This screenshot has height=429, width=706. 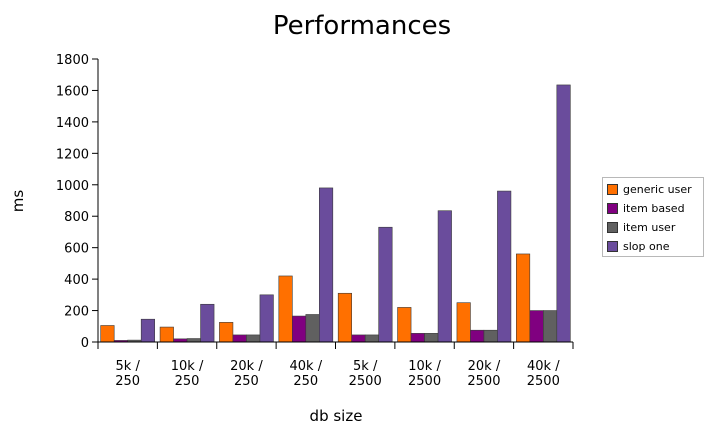 I want to click on legend-label: item based, so click(x=654, y=208).